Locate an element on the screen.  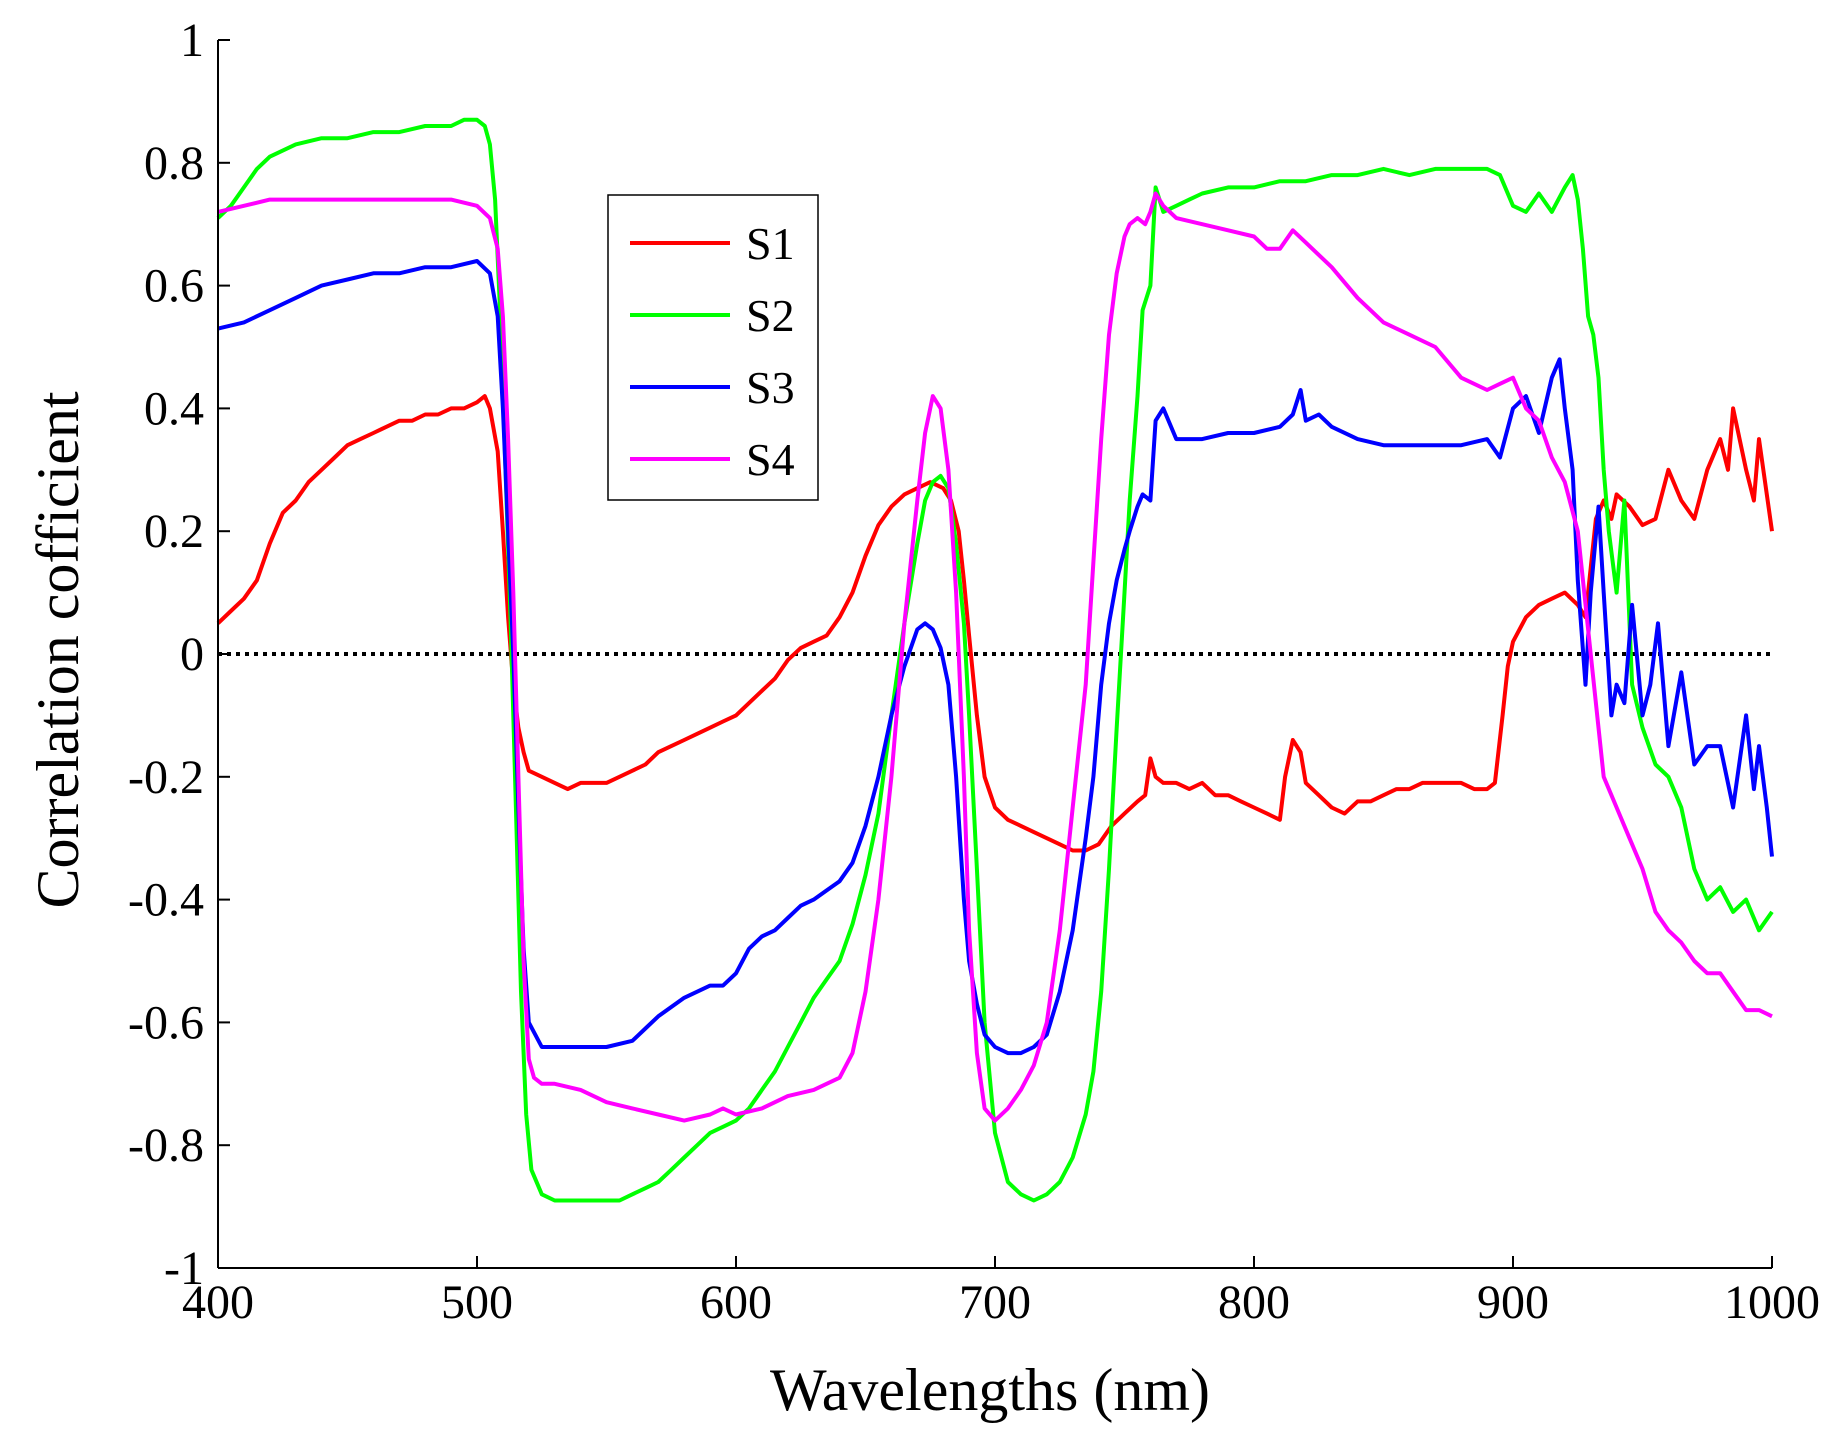
x-tick-label: 500 is located at coordinates (477, 1302).